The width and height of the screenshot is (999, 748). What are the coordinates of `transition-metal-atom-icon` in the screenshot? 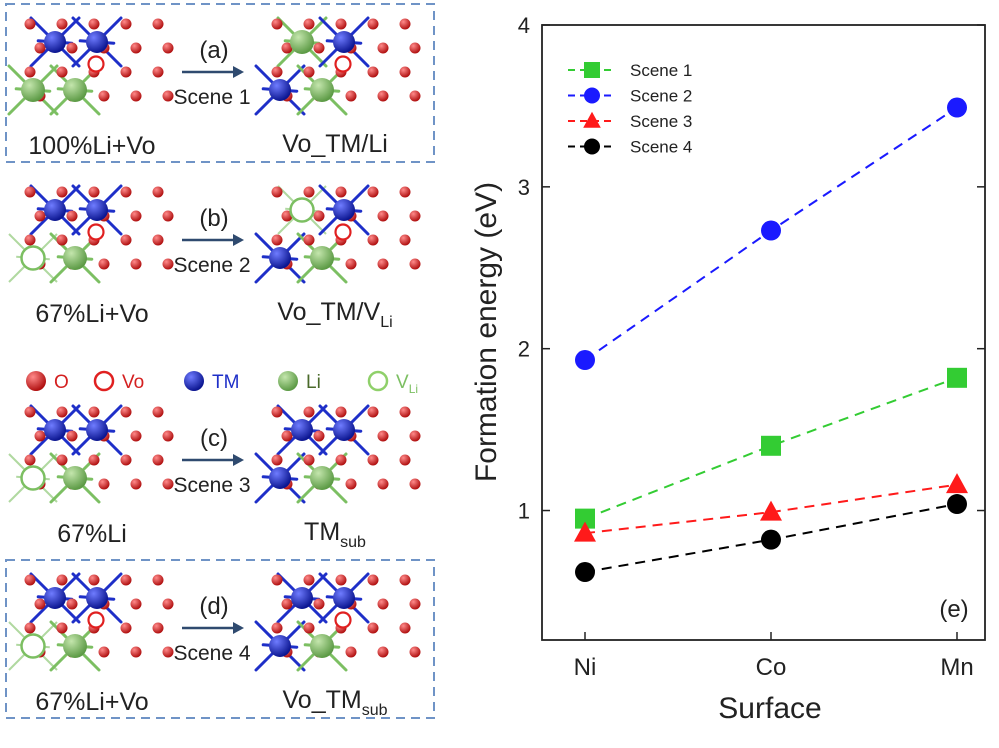 It's located at (194, 381).